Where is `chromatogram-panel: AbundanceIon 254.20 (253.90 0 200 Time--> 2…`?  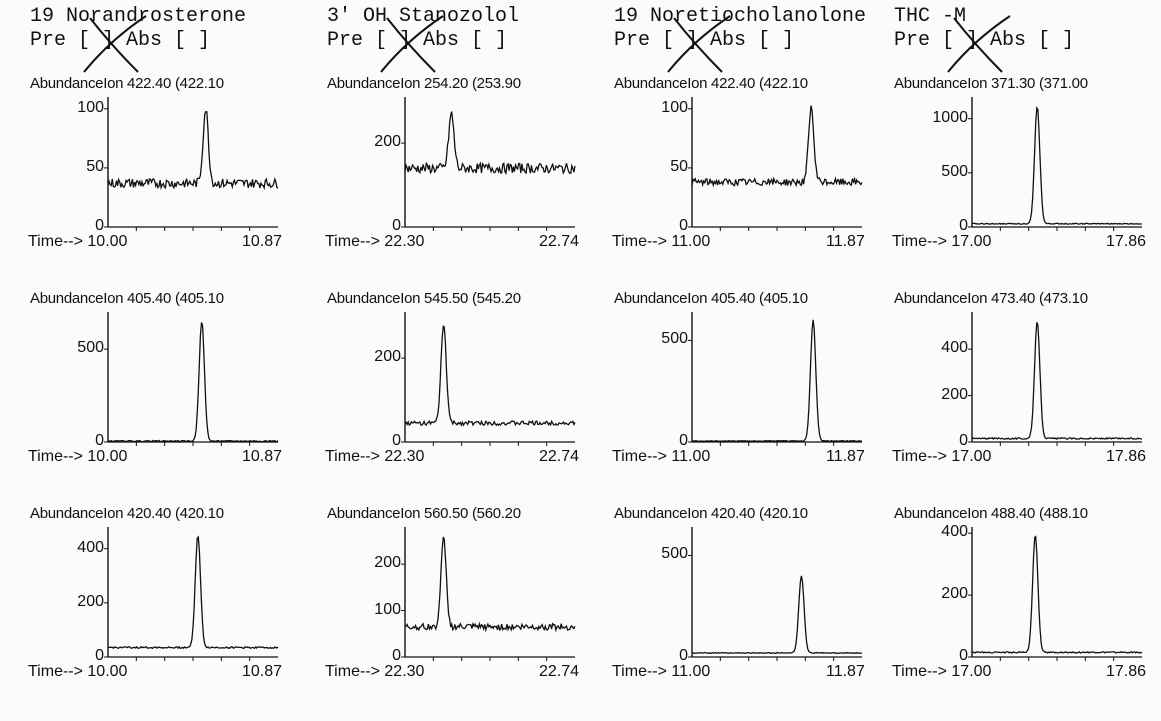 chromatogram-panel: AbundanceIon 254.20 (253.90 0 200 Time--> 2… is located at coordinates (450, 182).